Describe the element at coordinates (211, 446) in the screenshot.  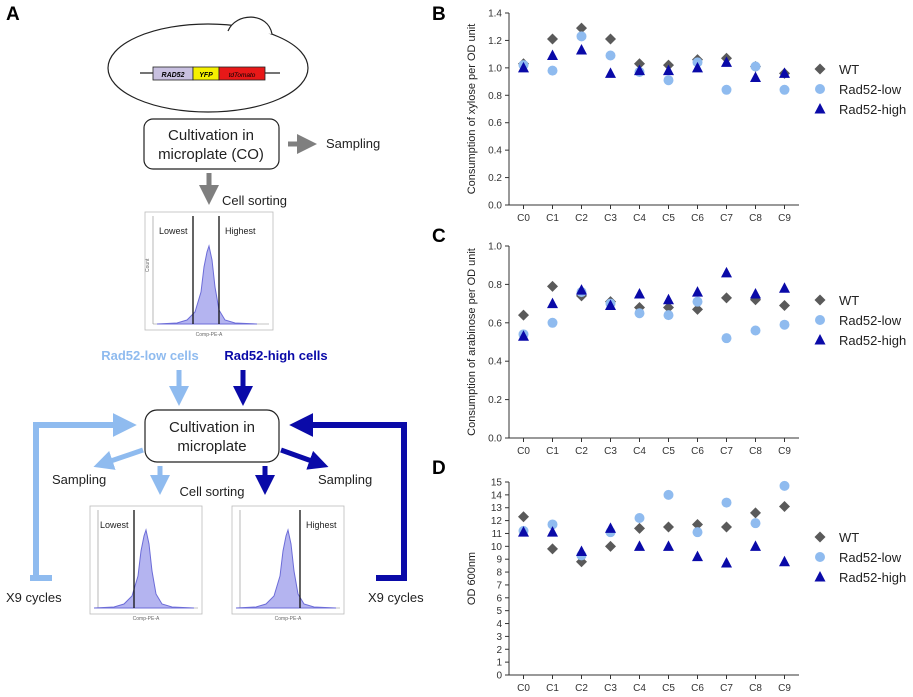
I see `box2-line2: microplate` at that location.